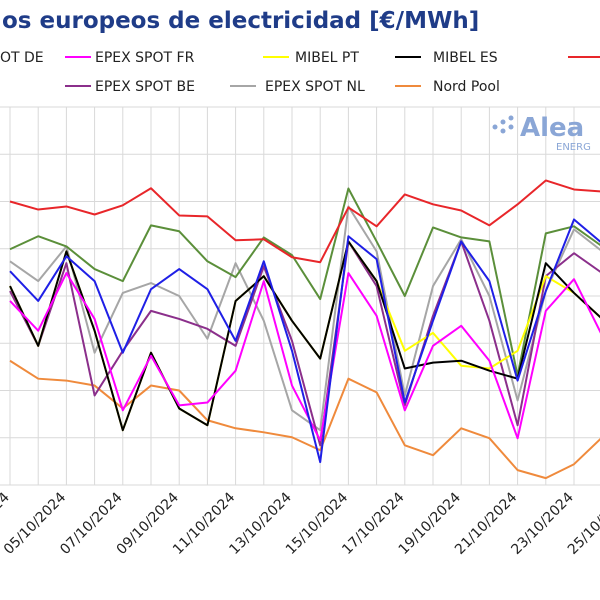 The height and width of the screenshot is (600, 600). I want to click on chart-title: os europeos de electricidad [€/MWh], so click(240, 21).